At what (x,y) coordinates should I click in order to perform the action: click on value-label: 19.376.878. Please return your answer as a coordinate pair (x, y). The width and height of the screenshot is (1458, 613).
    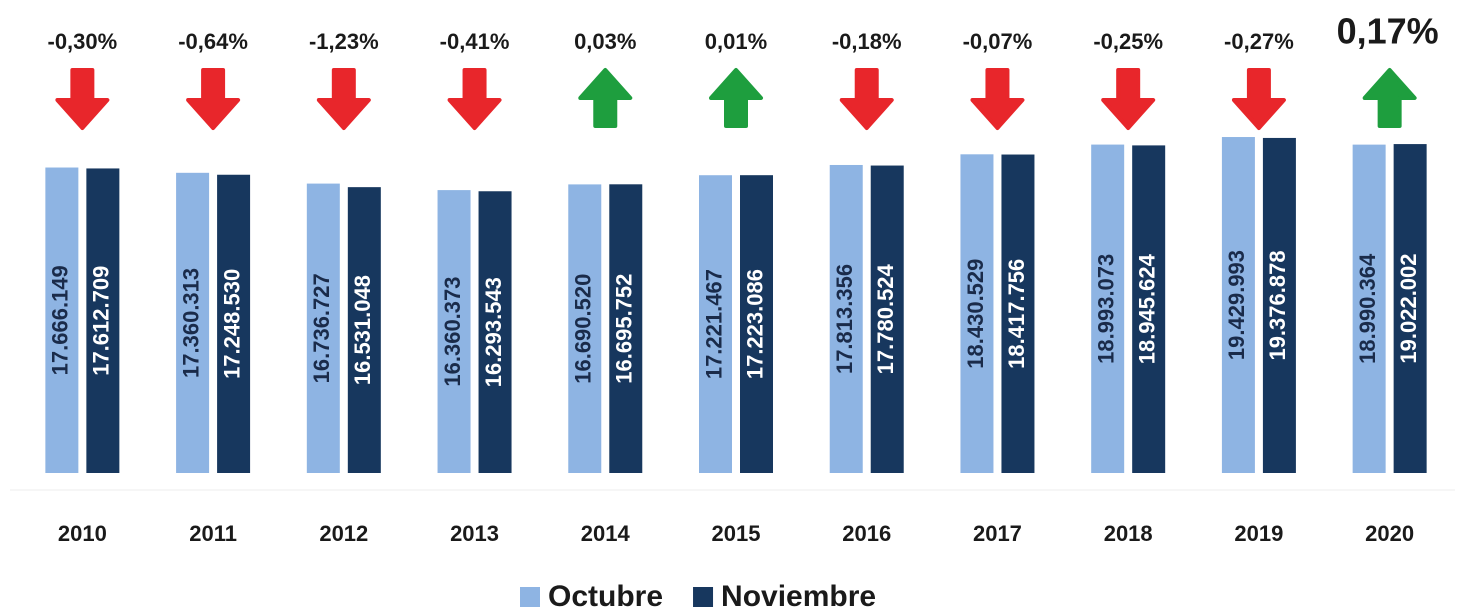
    Looking at the image, I should click on (1277, 305).